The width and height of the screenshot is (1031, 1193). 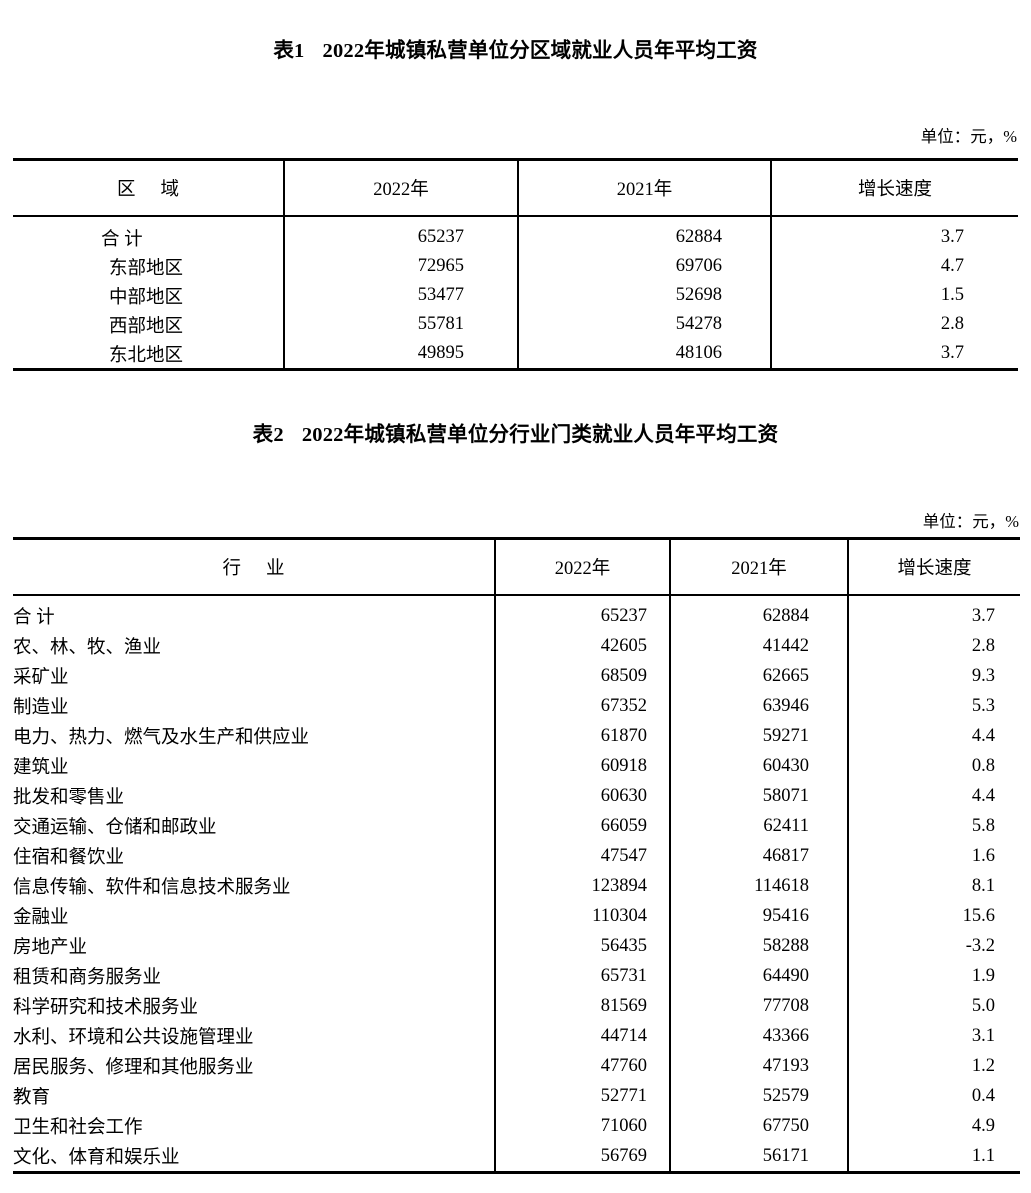 I want to click on table2-row-label: 水利、环境和公共设施管理业, so click(x=133, y=1038).